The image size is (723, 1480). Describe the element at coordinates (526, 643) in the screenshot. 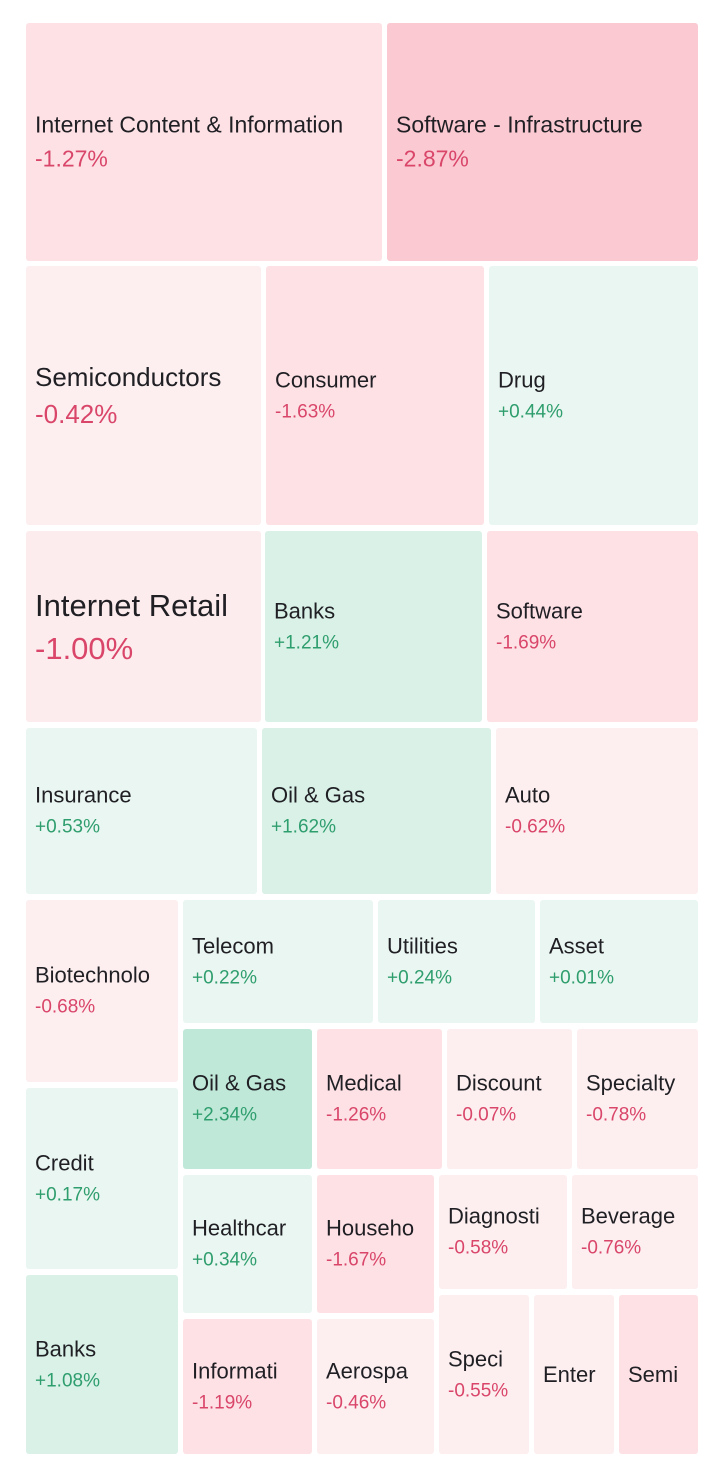

I see `tile-change: -1.69%` at that location.